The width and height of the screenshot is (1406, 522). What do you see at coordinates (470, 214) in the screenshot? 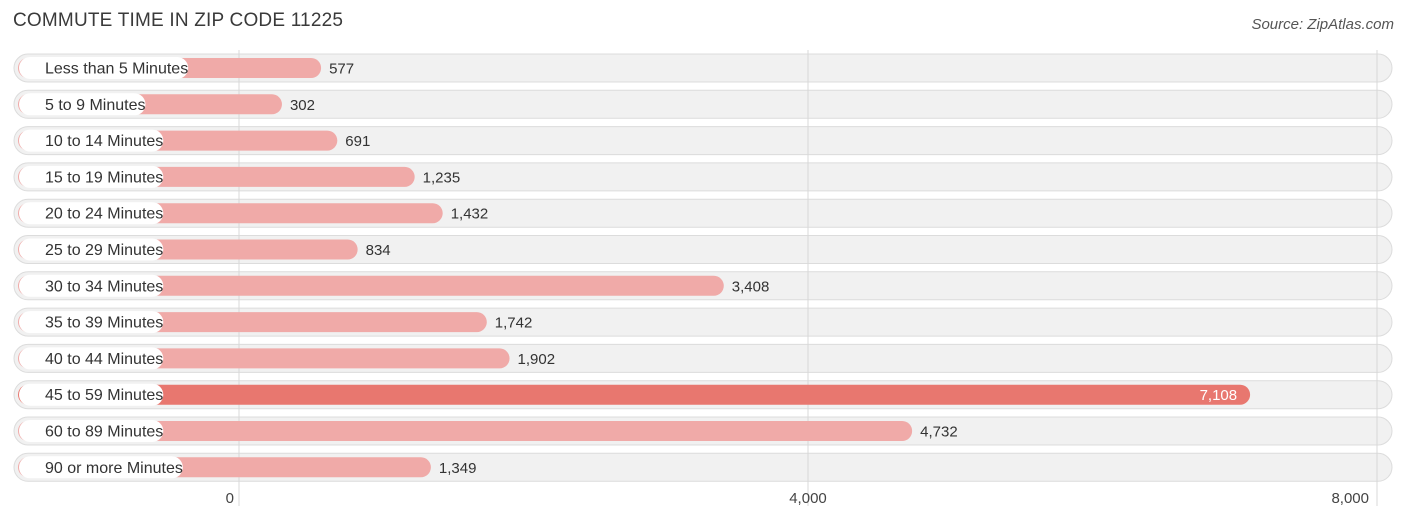
I see `value-label: 1,432` at bounding box center [470, 214].